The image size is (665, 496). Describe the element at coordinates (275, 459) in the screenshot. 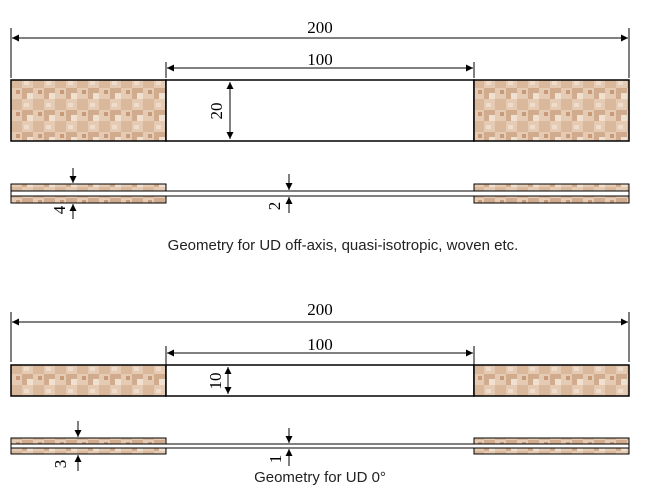

I see `bottom-specimen-thickness-label: 1` at that location.